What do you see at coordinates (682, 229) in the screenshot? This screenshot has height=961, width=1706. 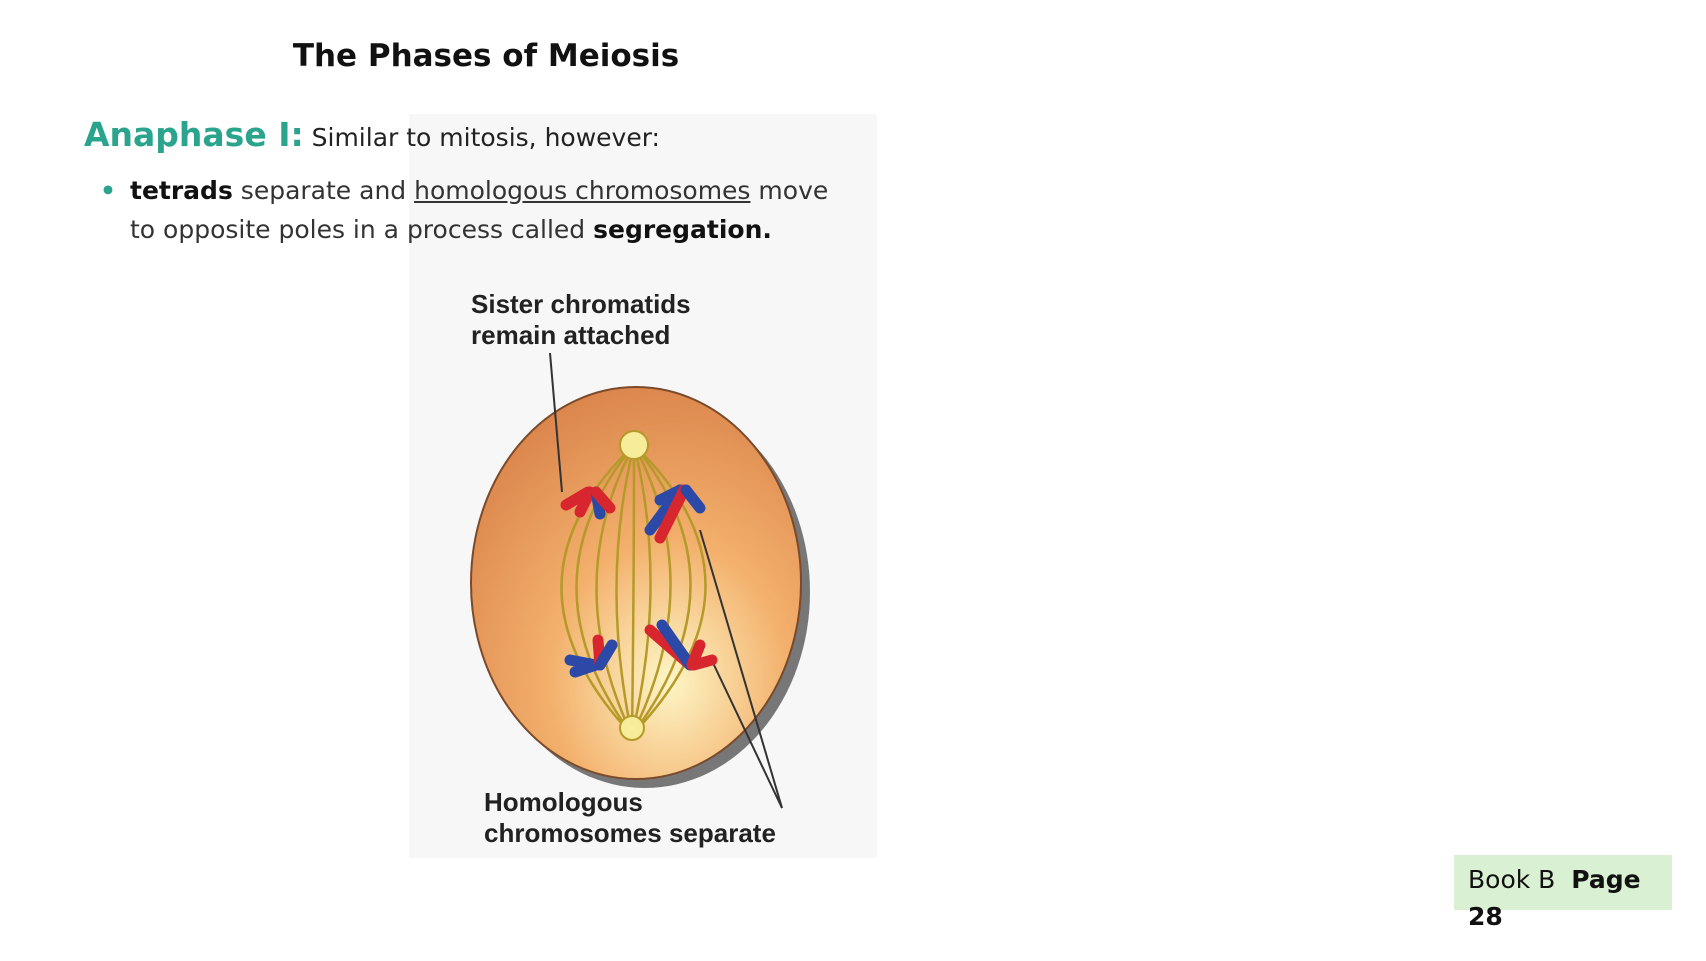 I see `term: segregation.` at bounding box center [682, 229].